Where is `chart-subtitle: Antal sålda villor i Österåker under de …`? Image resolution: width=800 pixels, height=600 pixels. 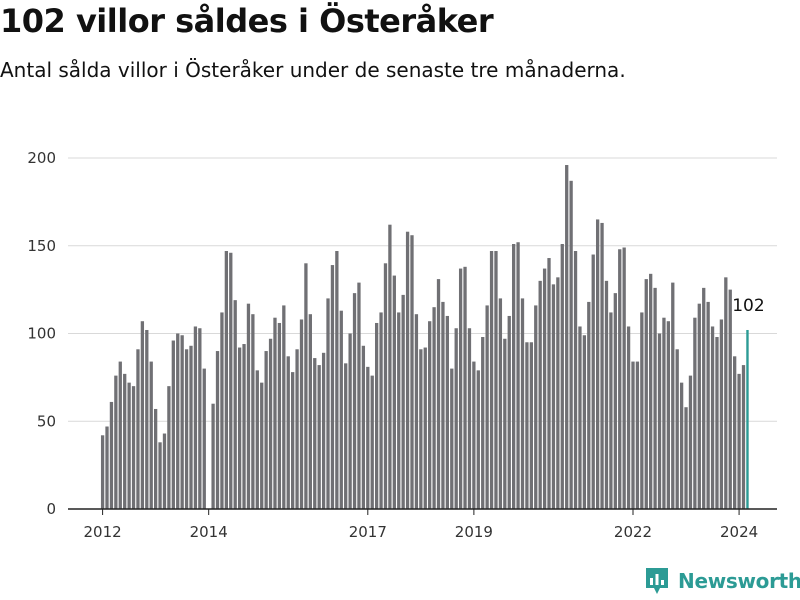 chart-subtitle: Antal sålda villor i Österåker under de … is located at coordinates (313, 70).